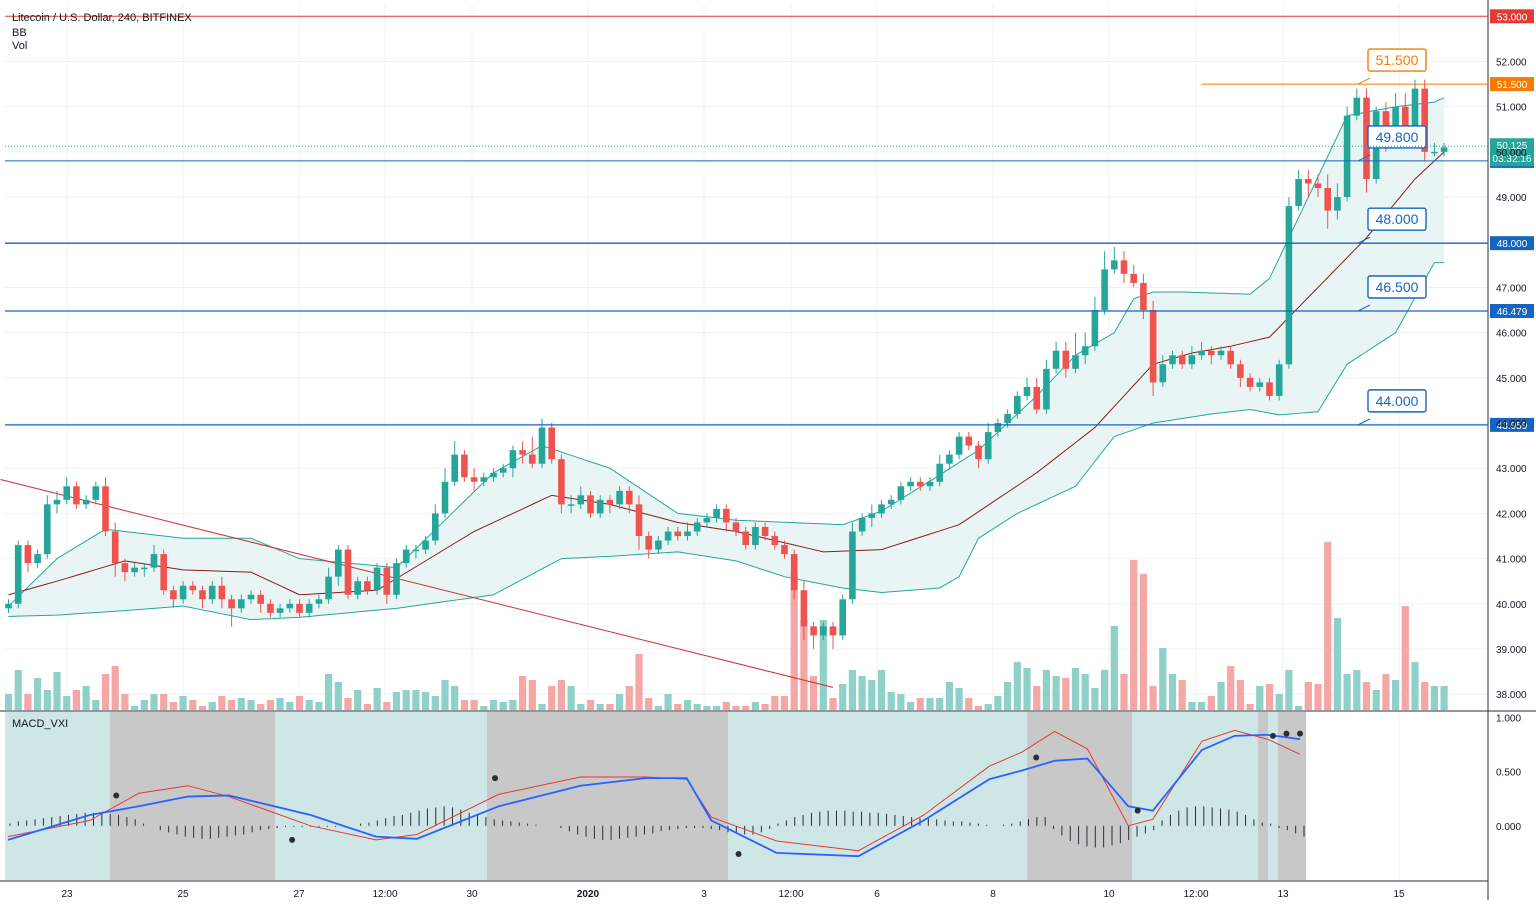  What do you see at coordinates (1512, 17) in the screenshot?
I see `level-axis-text: 53.000` at bounding box center [1512, 17].